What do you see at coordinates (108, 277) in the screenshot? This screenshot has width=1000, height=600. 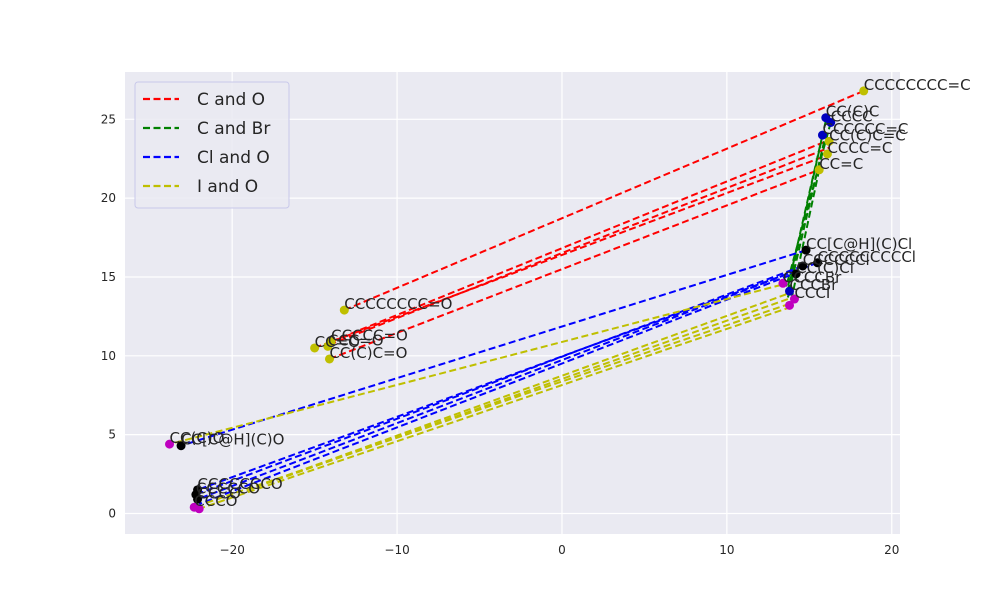 I see `y-tick-label: 15` at bounding box center [108, 277].